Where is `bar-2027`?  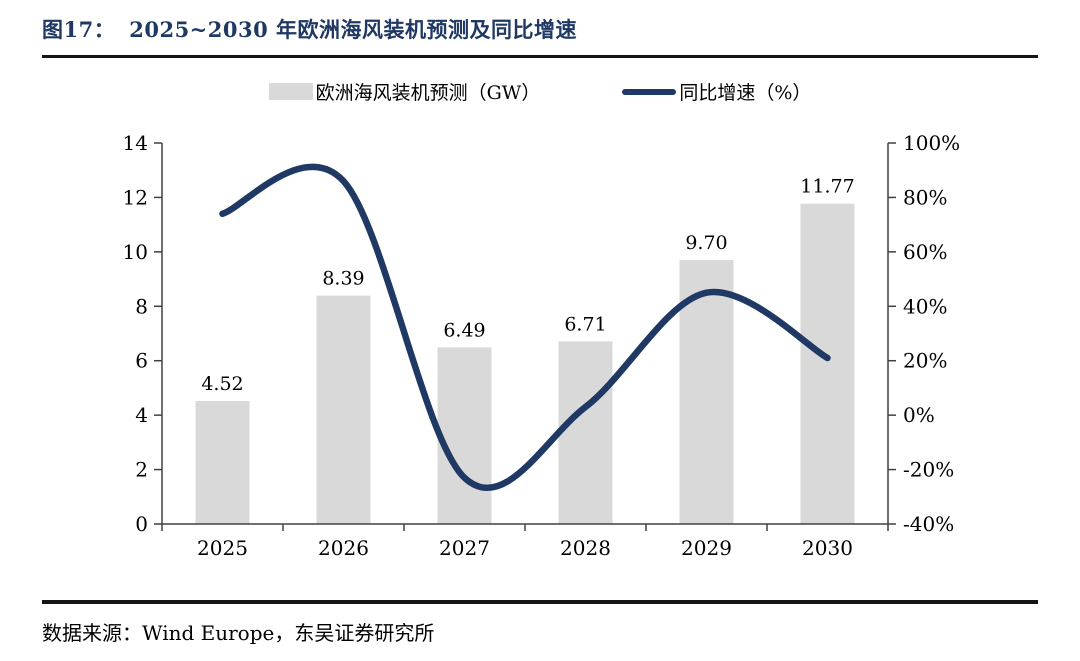 bar-2027 is located at coordinates (464, 435).